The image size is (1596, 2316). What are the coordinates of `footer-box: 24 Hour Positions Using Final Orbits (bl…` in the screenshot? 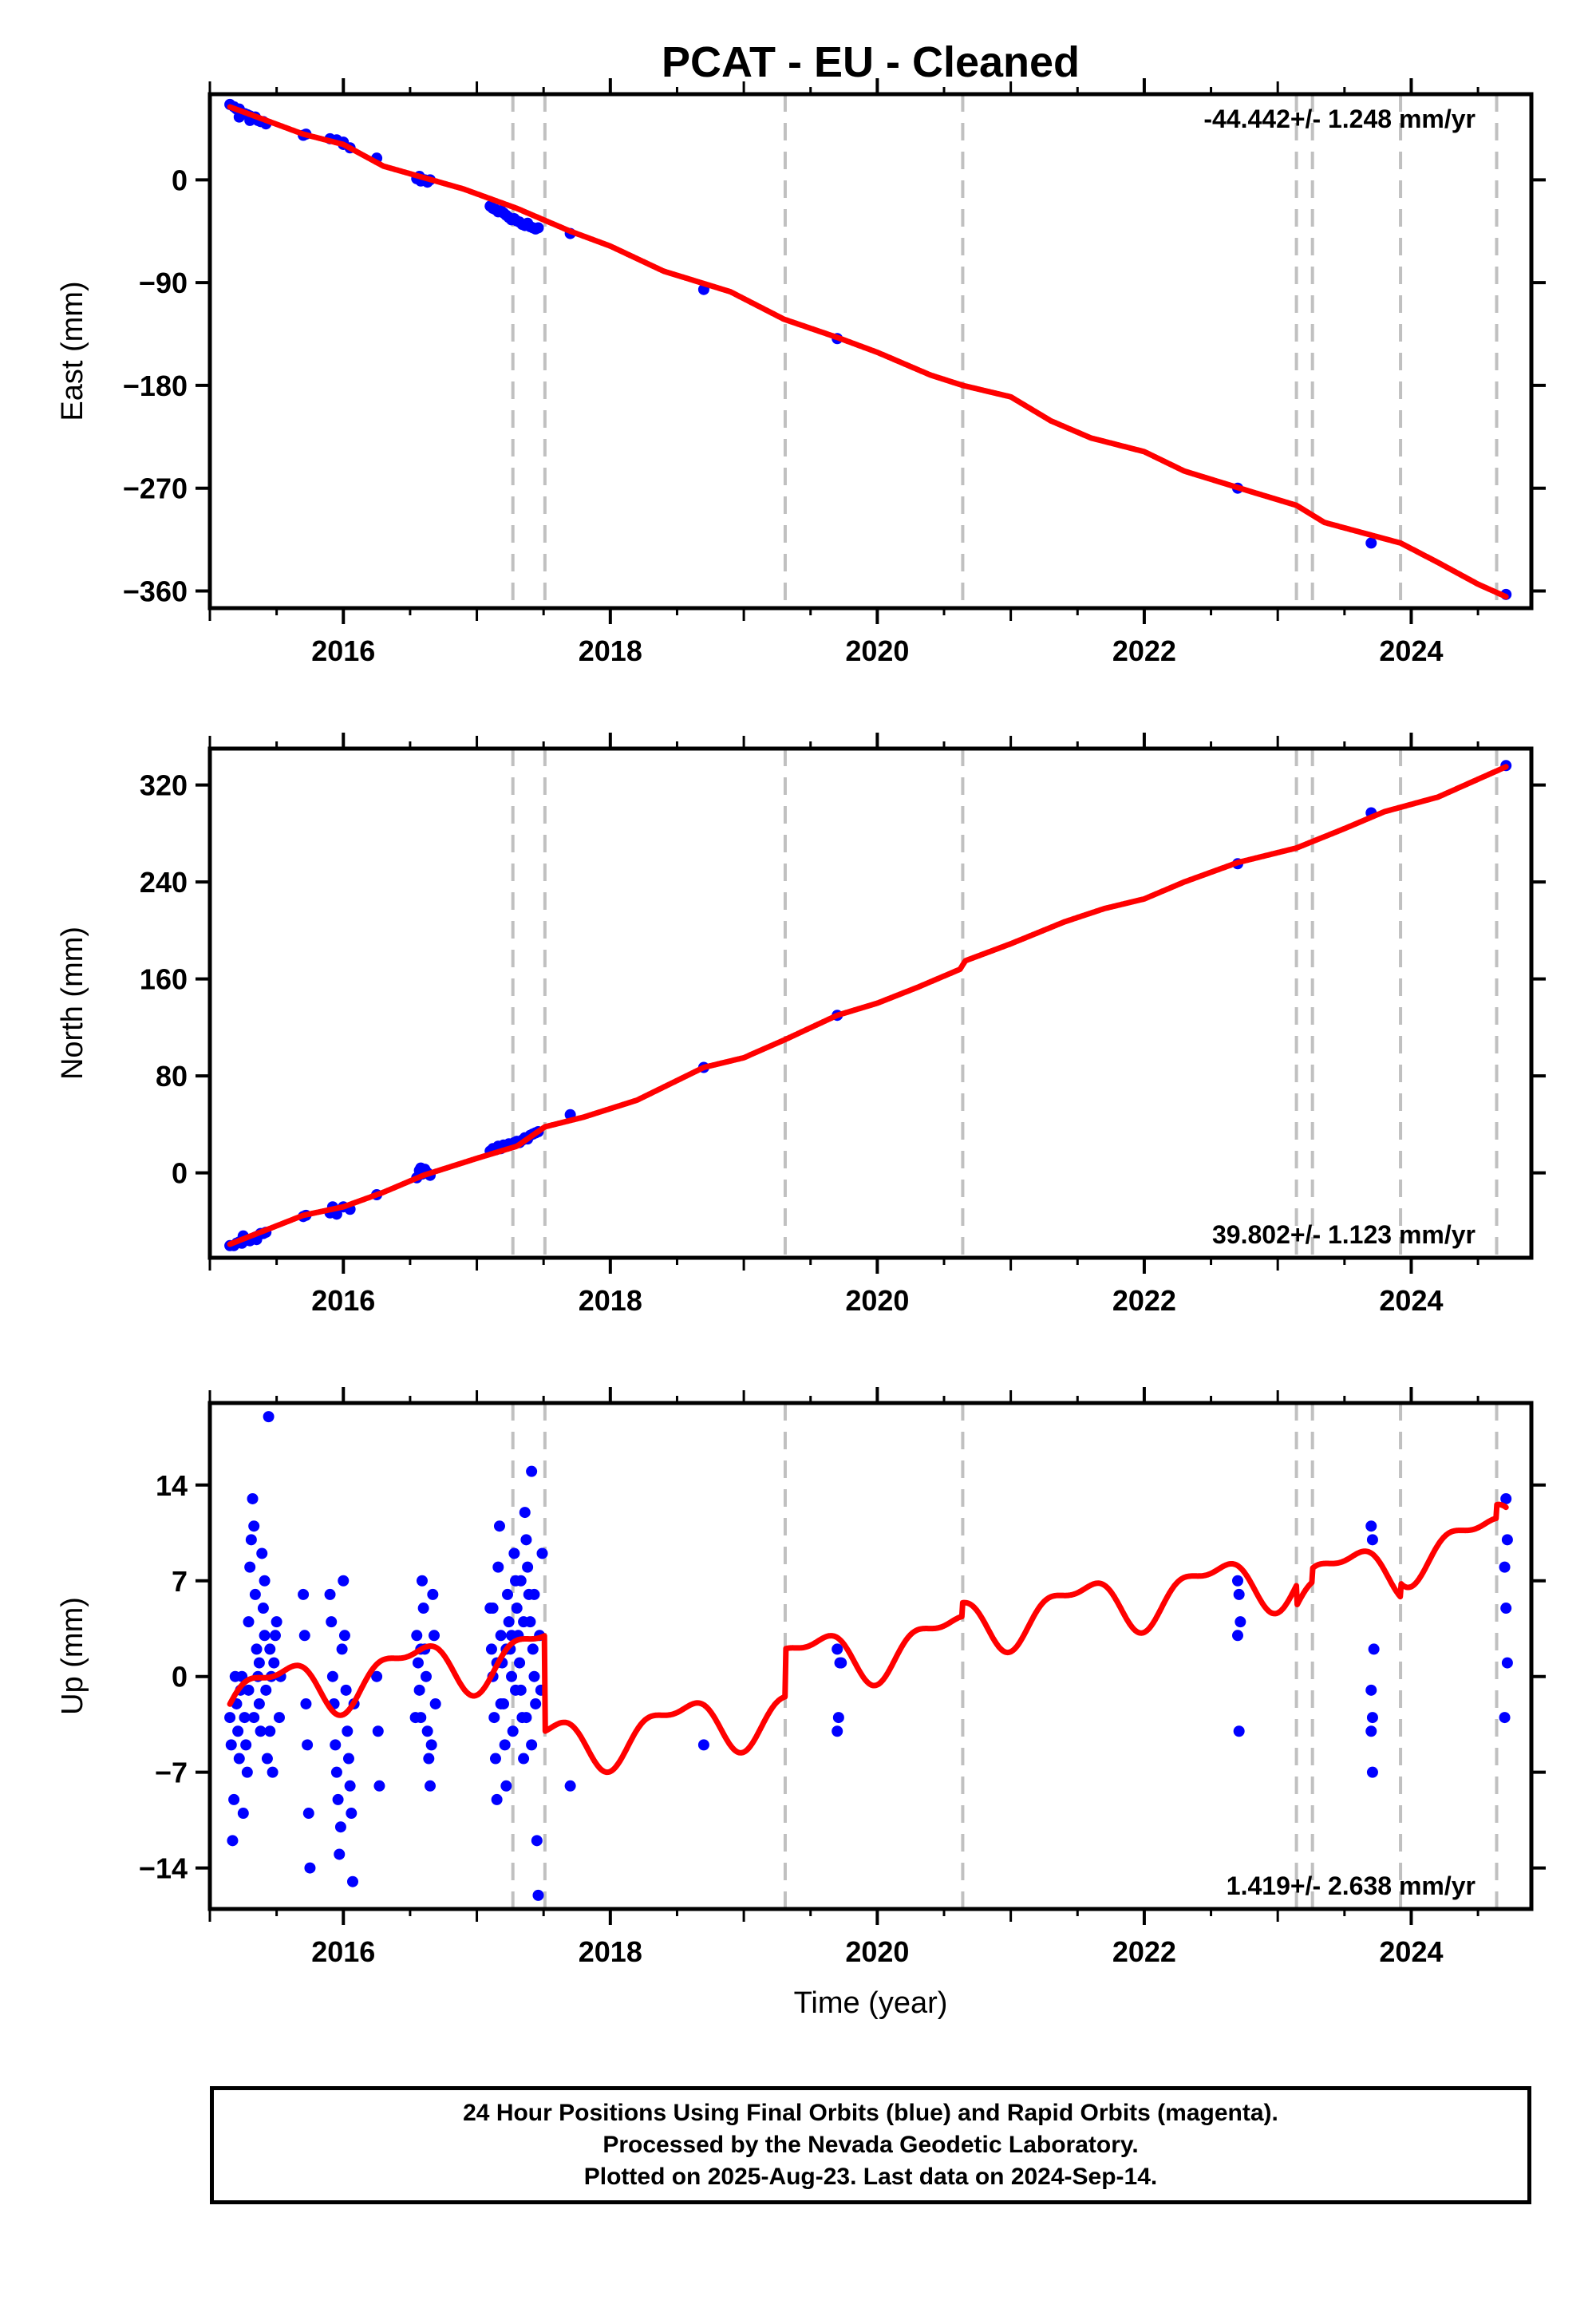 It's located at (870, 2145).